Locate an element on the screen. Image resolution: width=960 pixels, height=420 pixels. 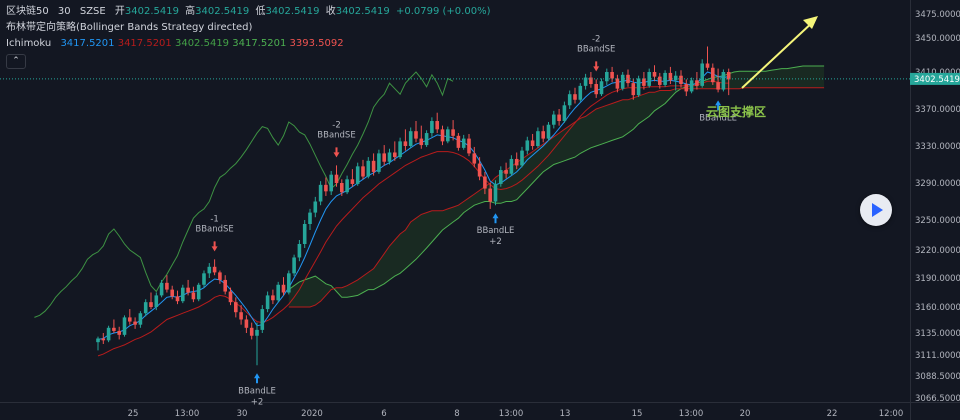
interval-label: 30 is located at coordinates (64, 11).